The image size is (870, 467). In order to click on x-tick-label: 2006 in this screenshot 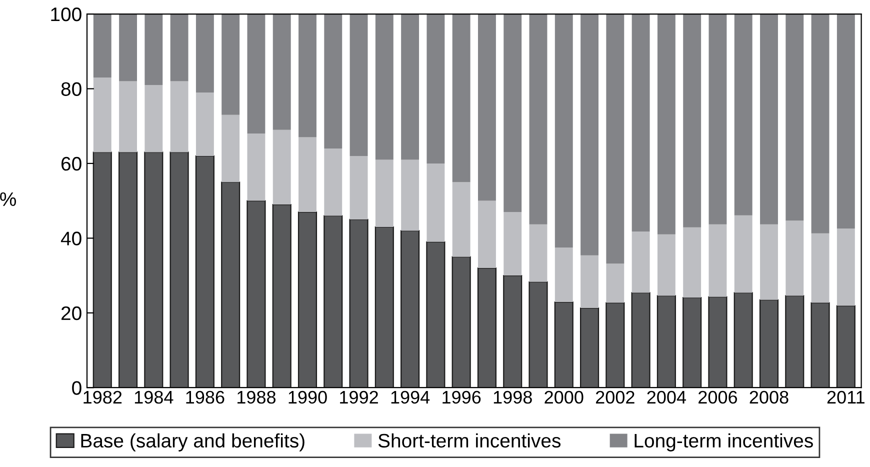, I will do `click(718, 397)`.